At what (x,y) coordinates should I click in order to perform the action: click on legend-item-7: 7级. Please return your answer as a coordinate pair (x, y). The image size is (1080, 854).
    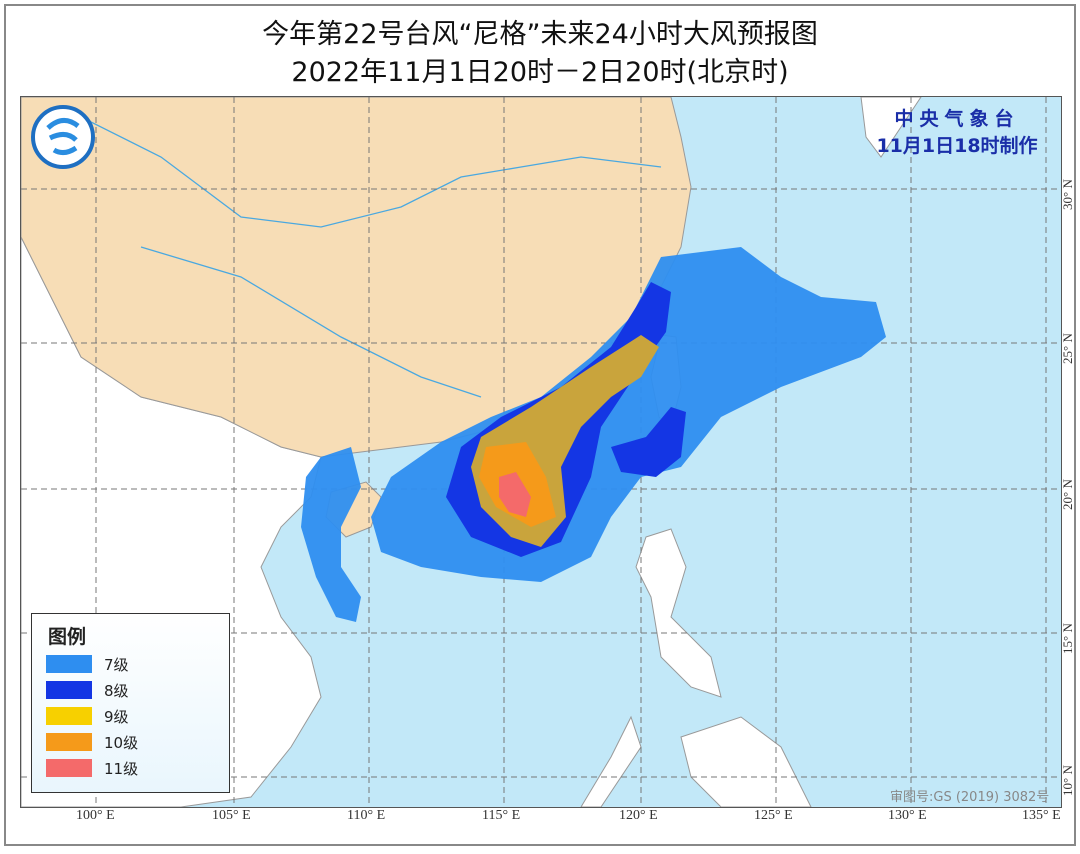
    Looking at the image, I should click on (87, 664).